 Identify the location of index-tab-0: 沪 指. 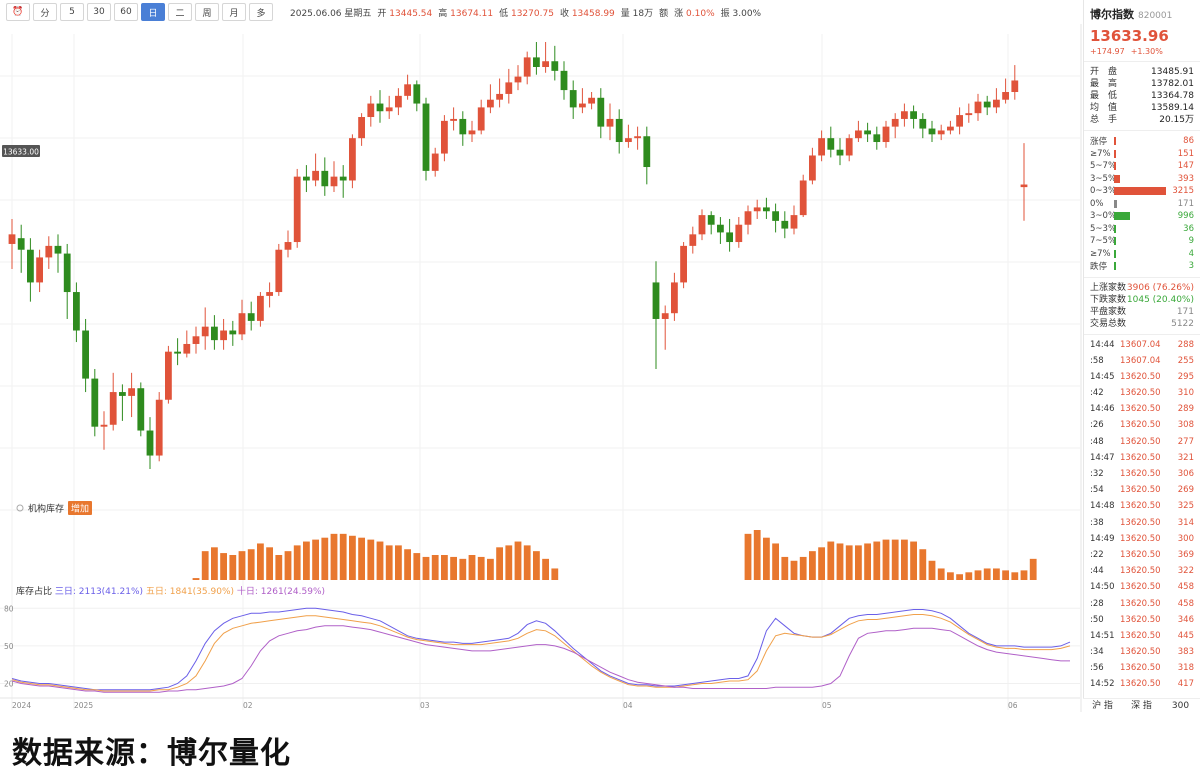
(1102, 706).